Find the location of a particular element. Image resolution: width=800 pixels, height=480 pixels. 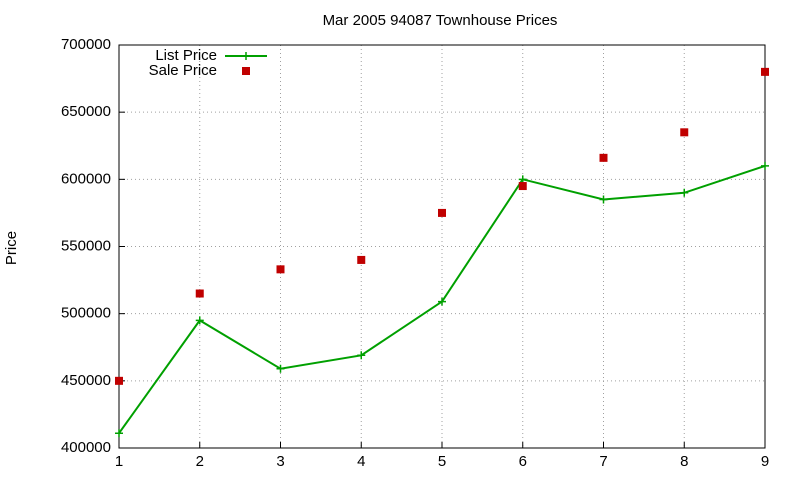

y-tick-label: 600000 is located at coordinates (86, 178).